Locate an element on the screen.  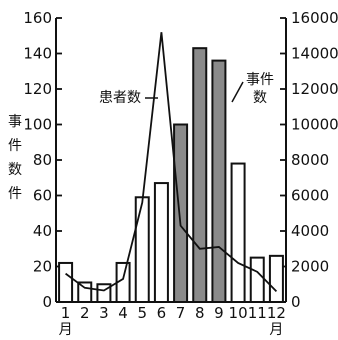
right-y-tick-label: 0 is located at coordinates (296, 302).